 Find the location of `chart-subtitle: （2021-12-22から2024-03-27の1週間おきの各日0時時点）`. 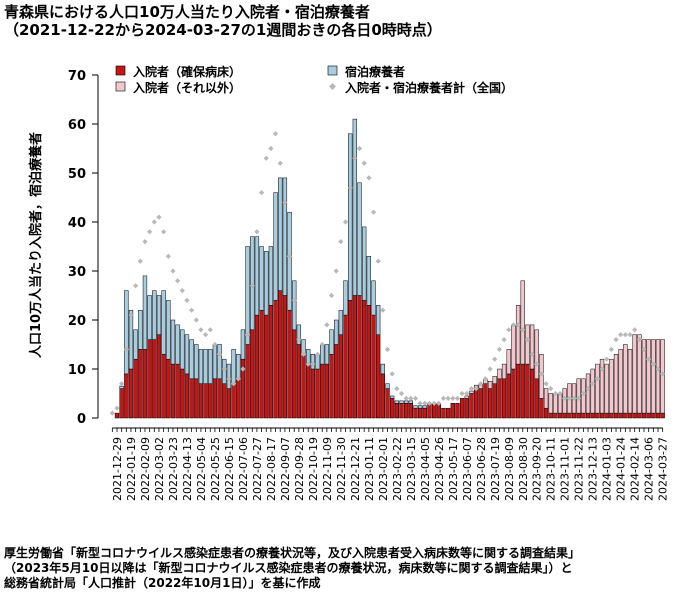

chart-subtitle: （2021-12-22から2024-03-27の1週間おきの各日0時時点） is located at coordinates (223, 30).